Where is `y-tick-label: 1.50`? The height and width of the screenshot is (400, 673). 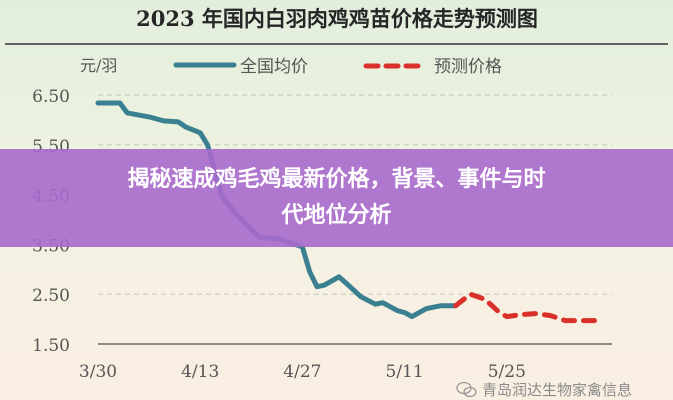 y-tick-label: 1.50 is located at coordinates (51, 346).